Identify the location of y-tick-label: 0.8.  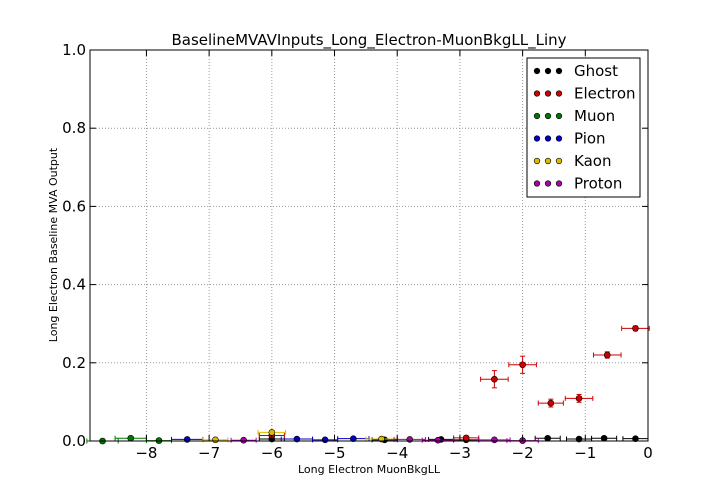
(74, 128).